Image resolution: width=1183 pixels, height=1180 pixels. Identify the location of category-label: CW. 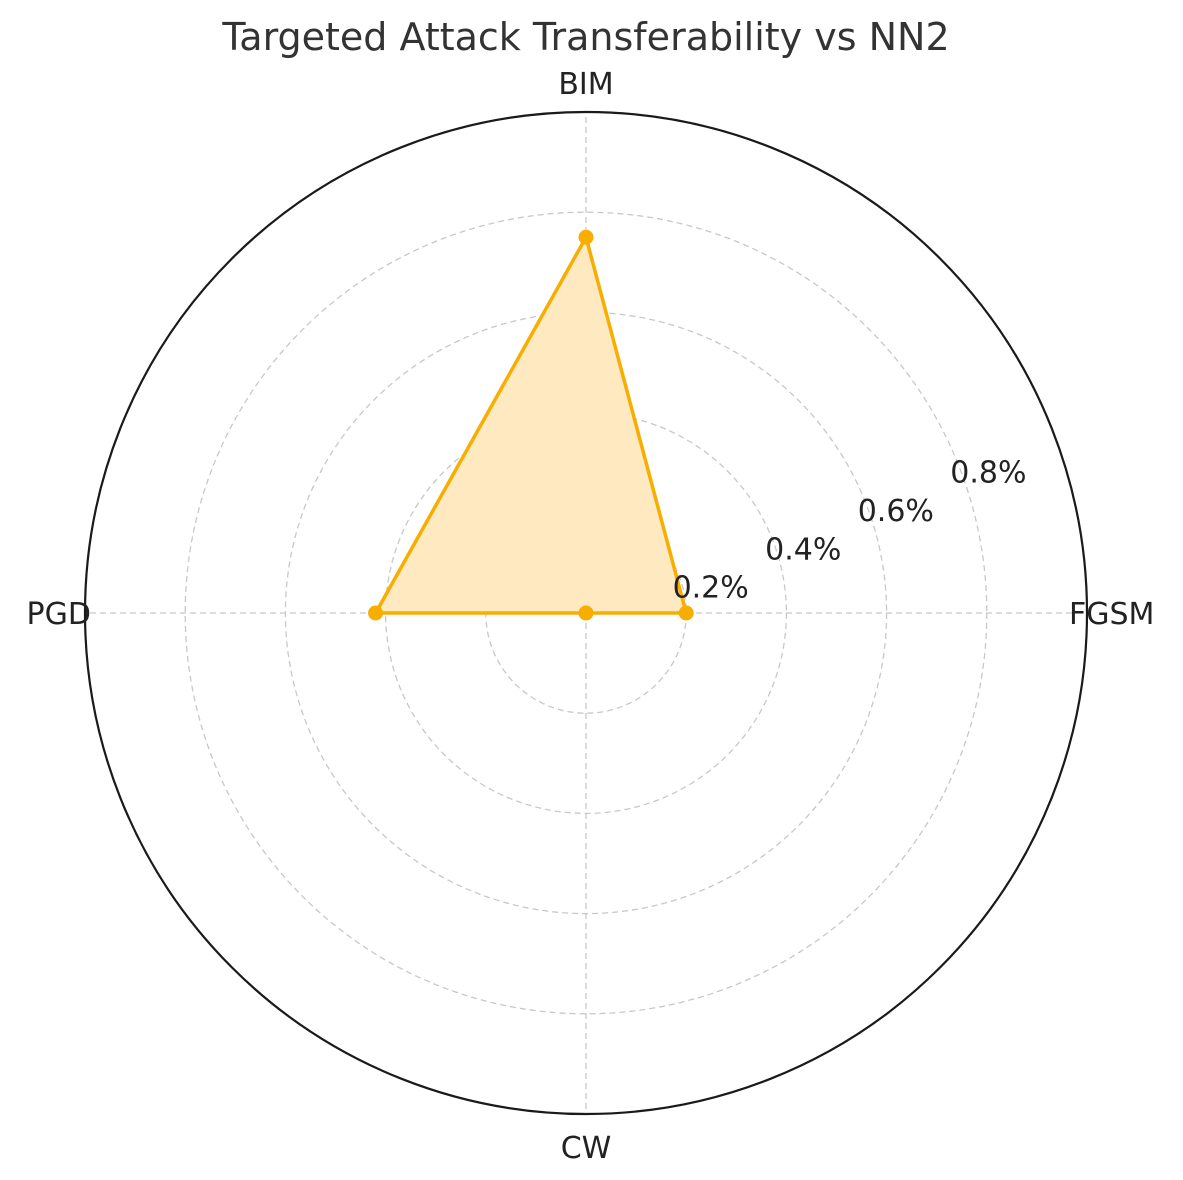
(586, 1148).